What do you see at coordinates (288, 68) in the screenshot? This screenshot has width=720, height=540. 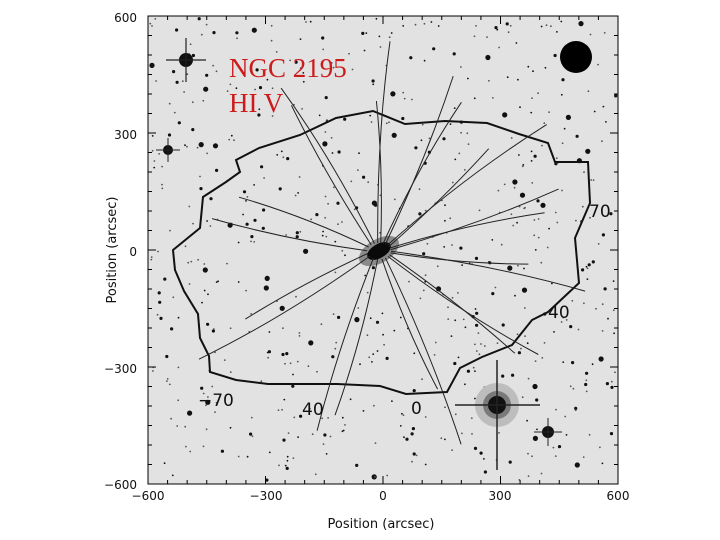 I see `galaxy-name-label: NGC 2195` at bounding box center [288, 68].